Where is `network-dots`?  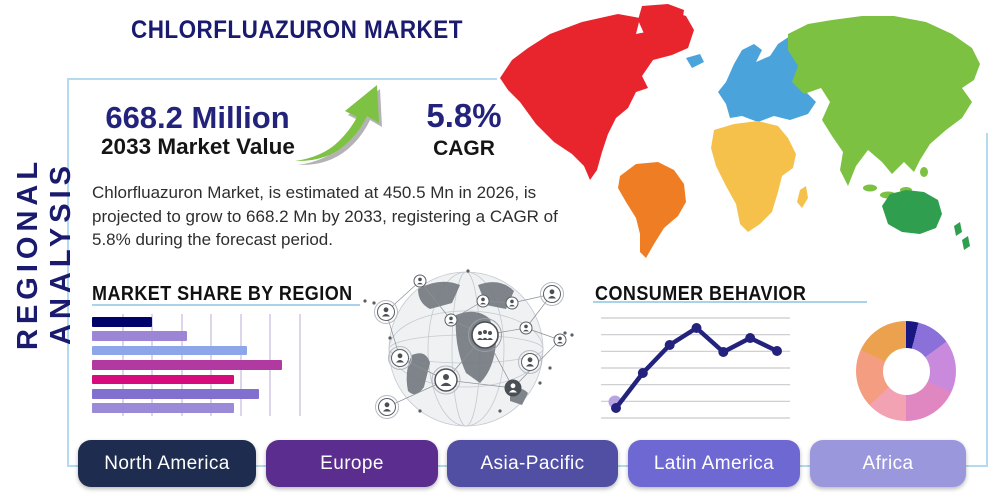
network-dots is located at coordinates (468, 341).